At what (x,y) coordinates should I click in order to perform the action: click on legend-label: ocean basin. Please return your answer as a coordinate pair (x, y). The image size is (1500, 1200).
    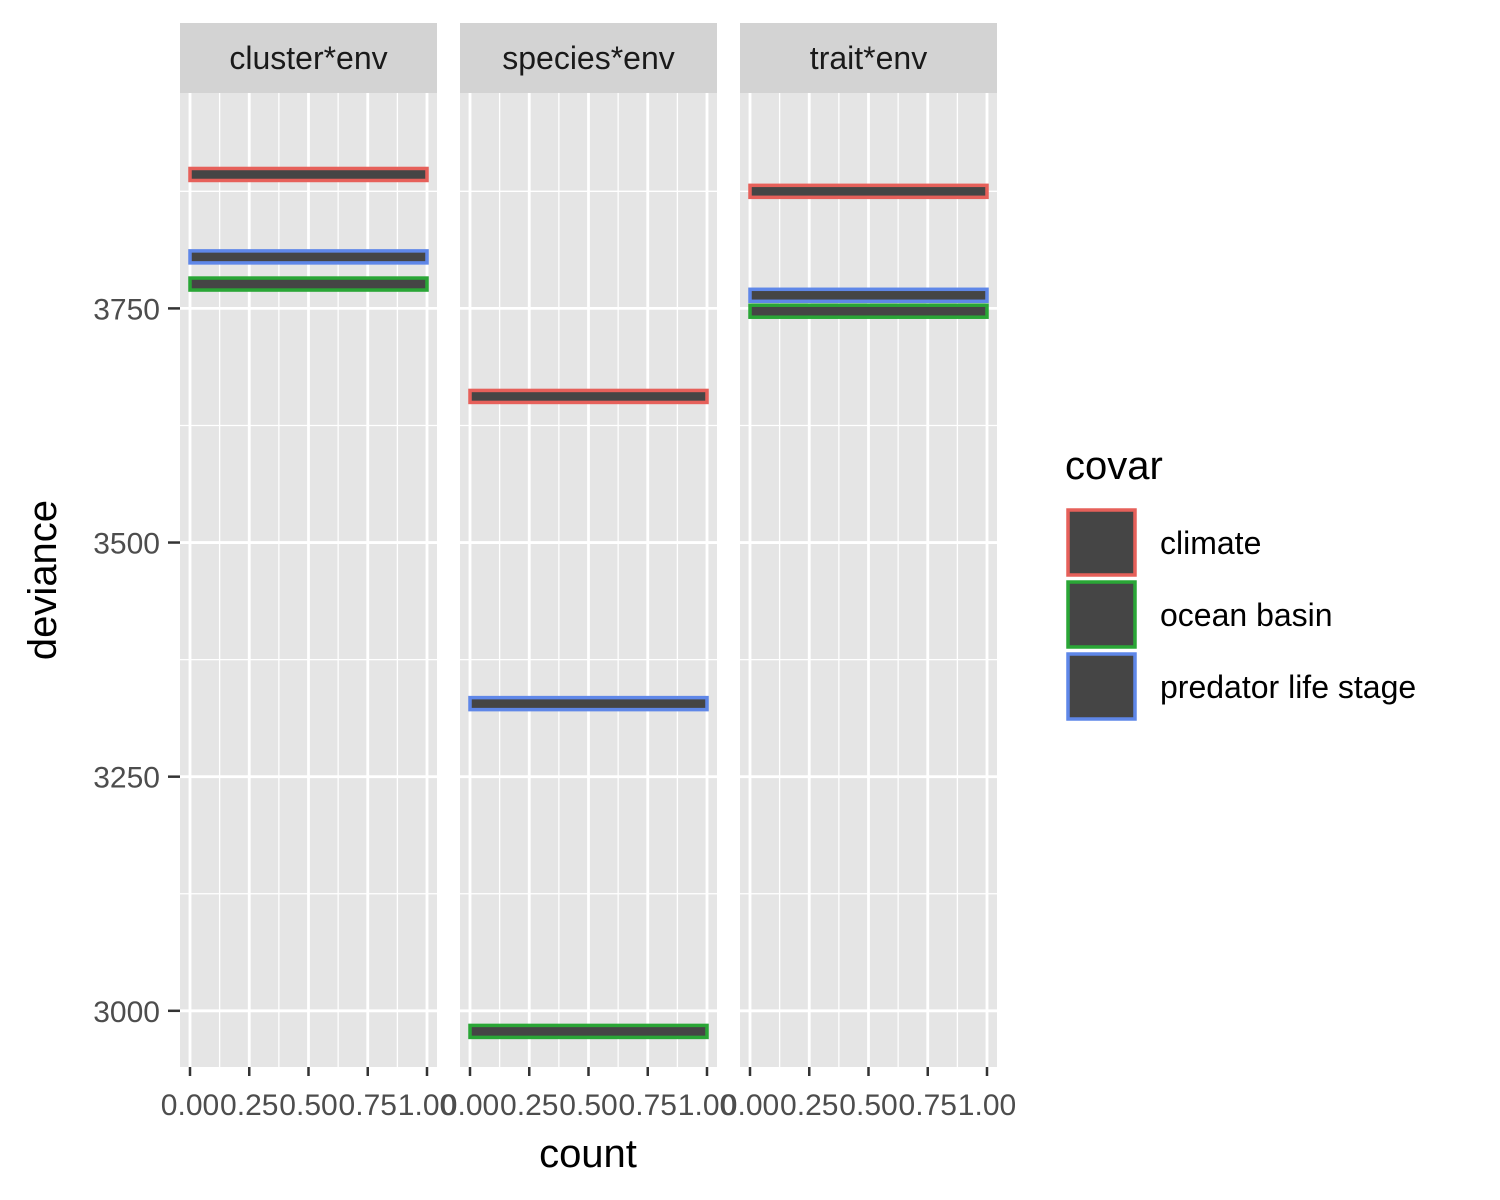
    Looking at the image, I should click on (1246, 615).